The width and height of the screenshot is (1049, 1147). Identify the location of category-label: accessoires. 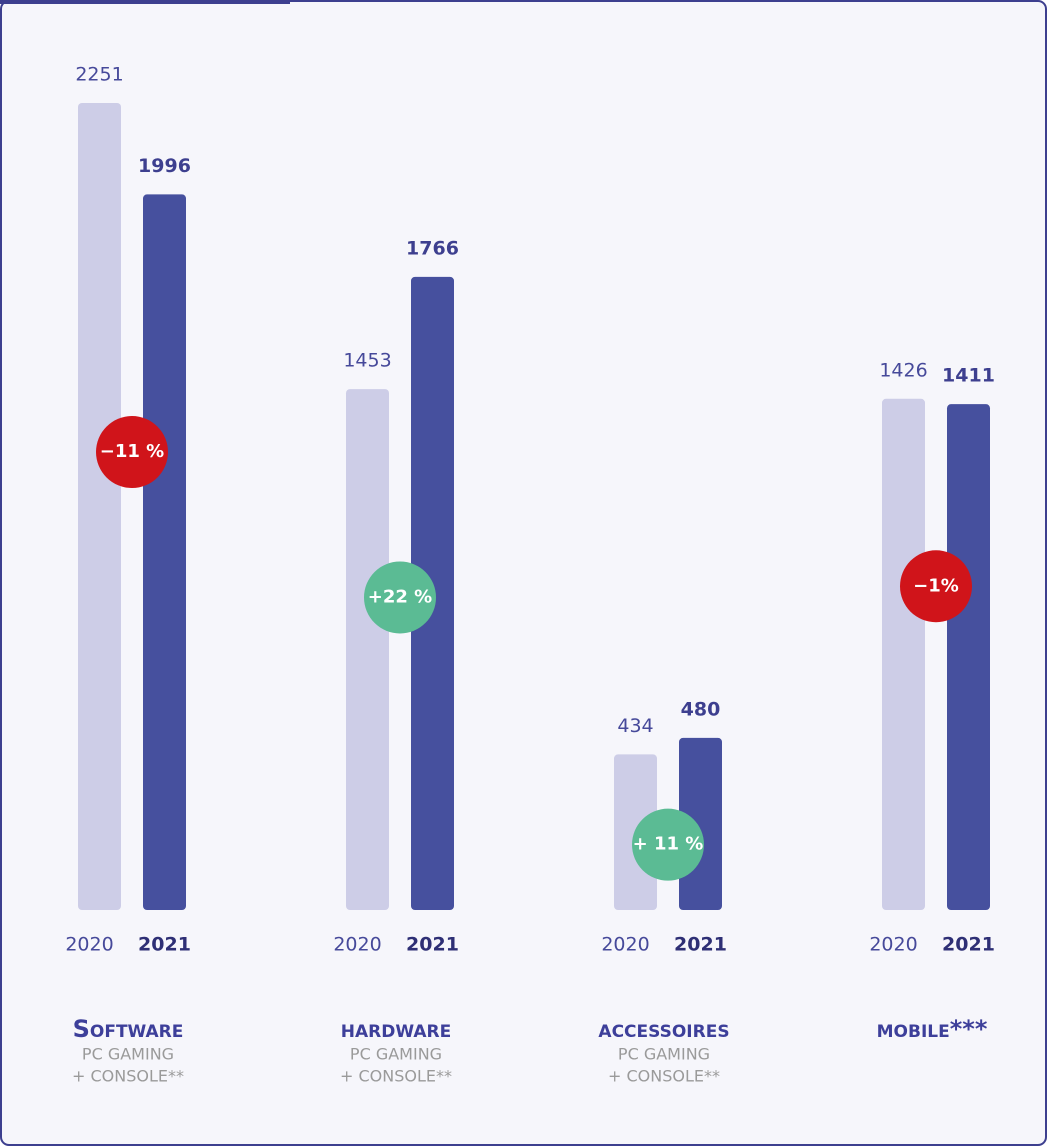
(663, 1029).